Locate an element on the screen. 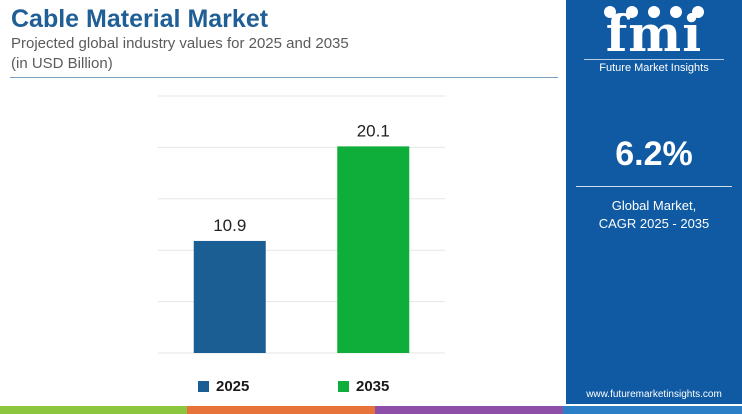  bar-2025 is located at coordinates (229, 296).